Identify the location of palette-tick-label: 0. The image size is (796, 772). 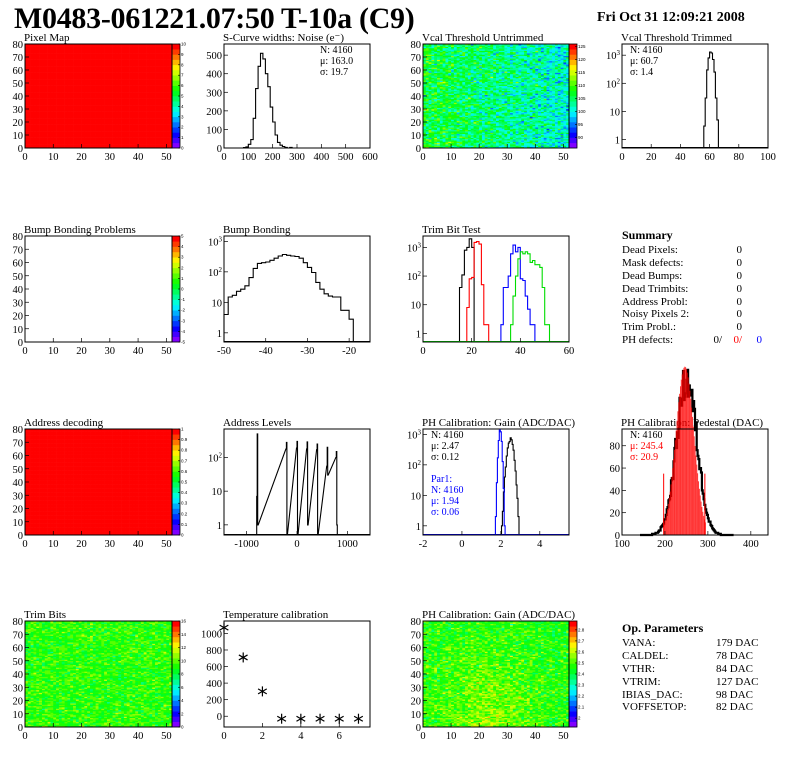
(182, 148).